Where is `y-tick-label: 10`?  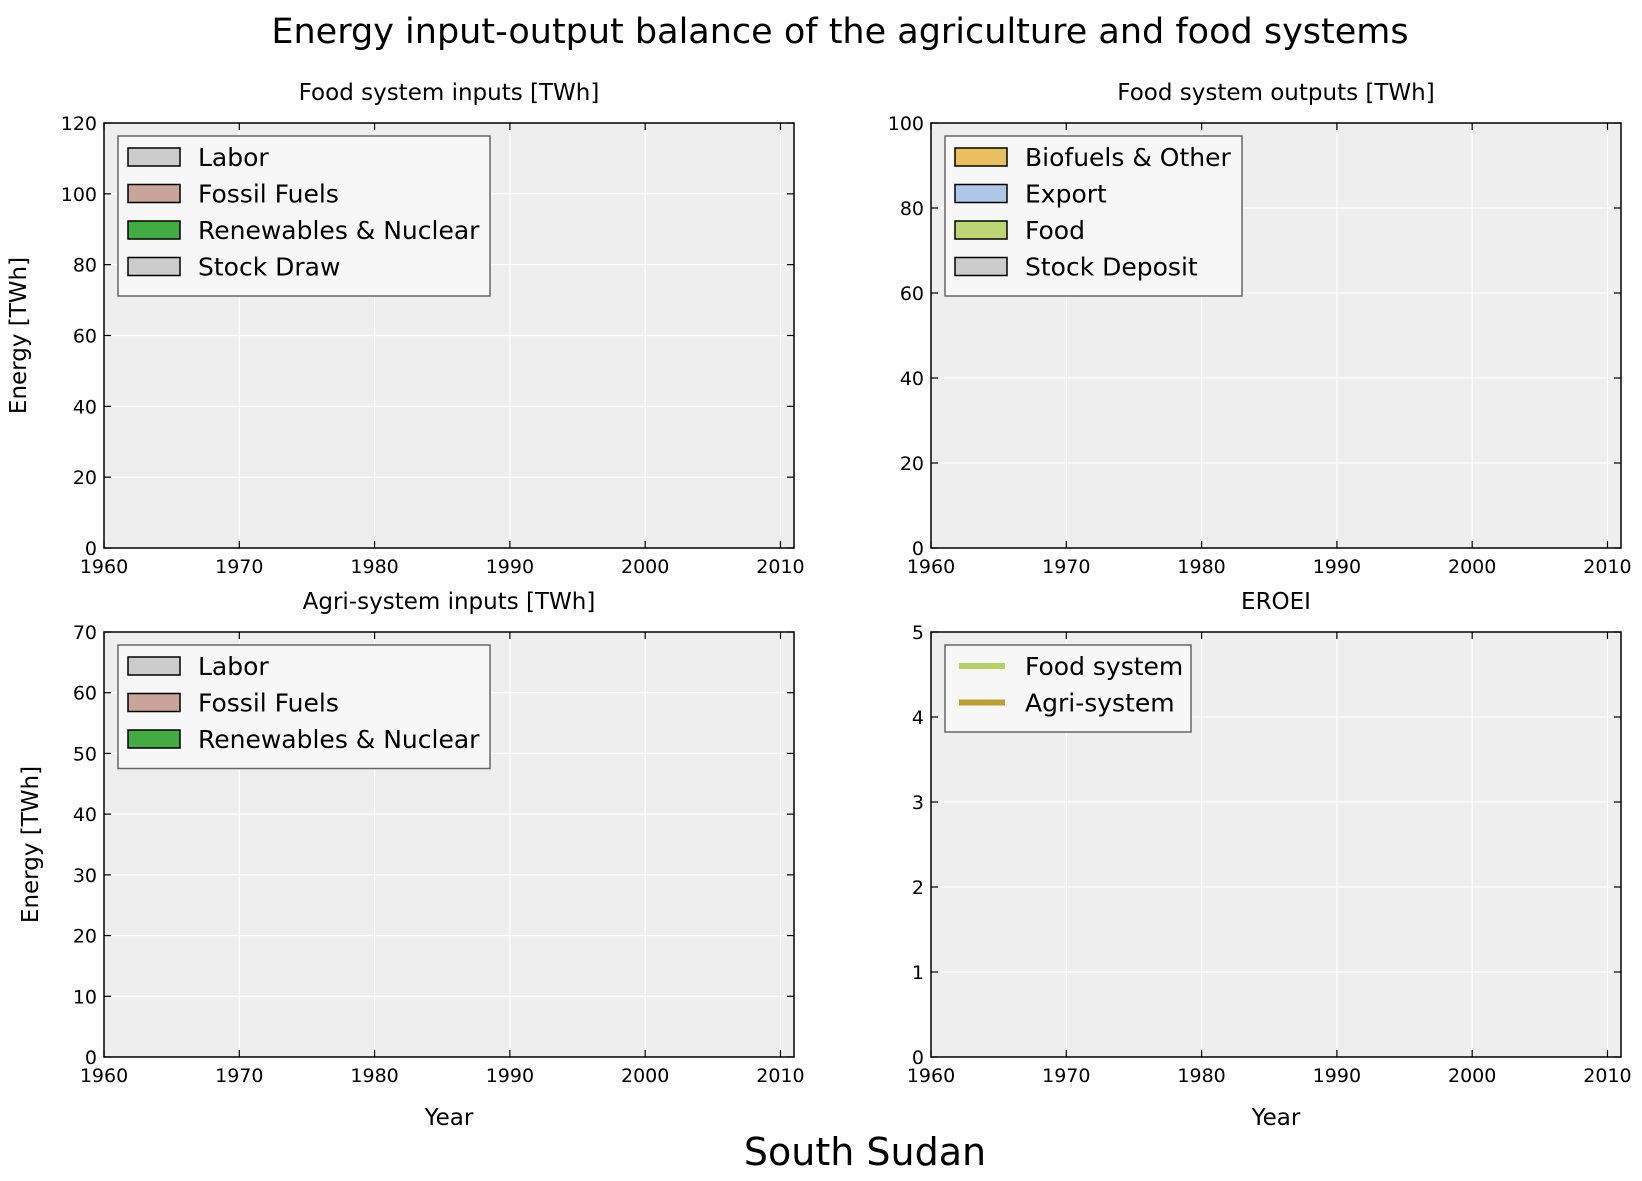 y-tick-label: 10 is located at coordinates (85, 997).